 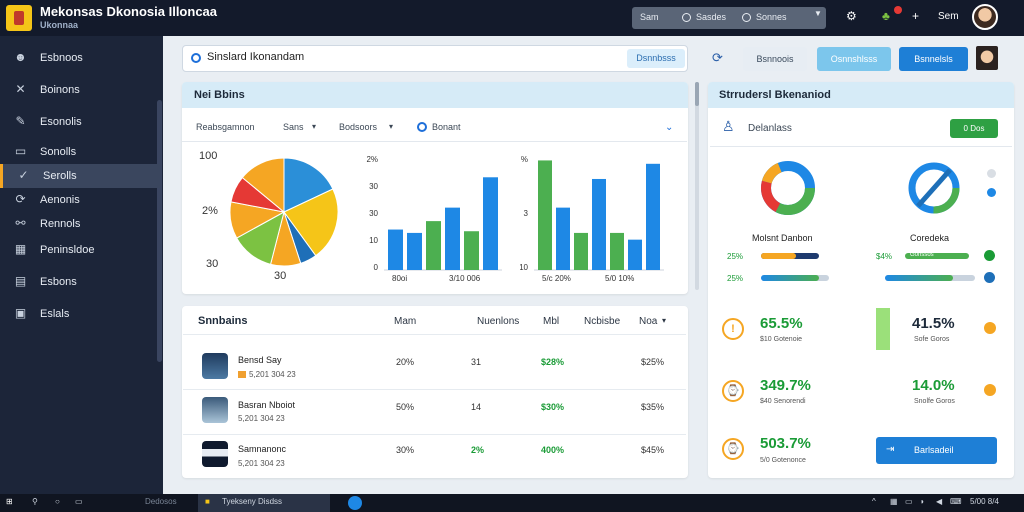 What do you see at coordinates (934, 401) in the screenshot?
I see `metric-subtext: Snolfe Goros` at bounding box center [934, 401].